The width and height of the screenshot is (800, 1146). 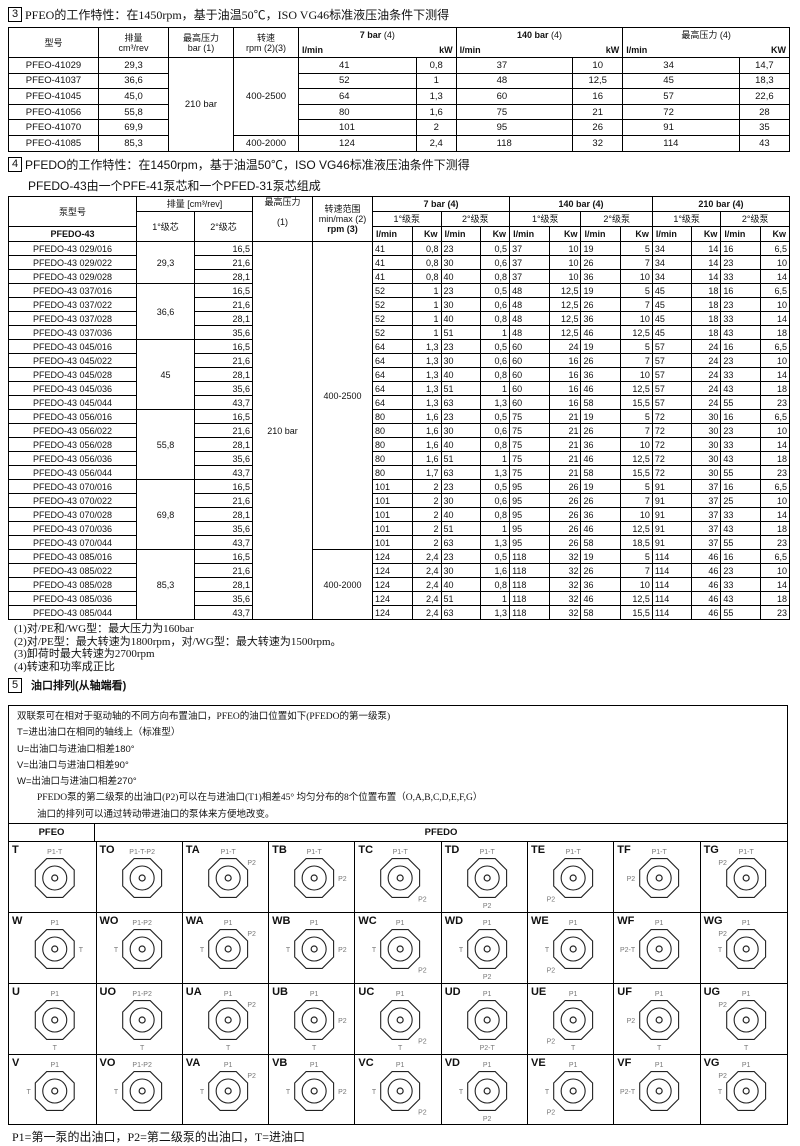 What do you see at coordinates (495, 528) in the screenshot?
I see `value-cell: 1` at bounding box center [495, 528].